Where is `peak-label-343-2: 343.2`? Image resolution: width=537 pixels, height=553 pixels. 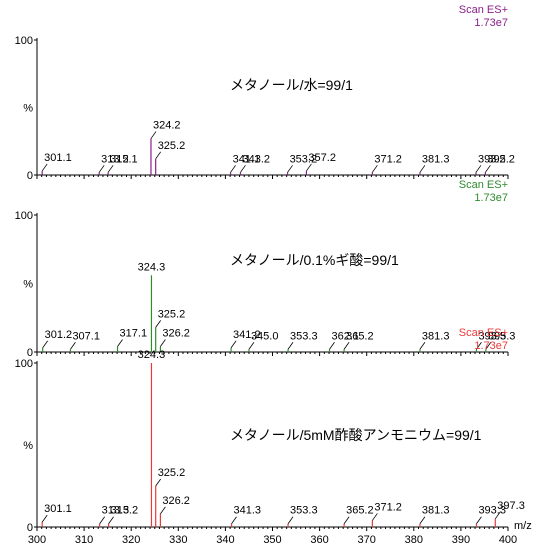 peak-label-343-2: 343.2 is located at coordinates (256, 159).